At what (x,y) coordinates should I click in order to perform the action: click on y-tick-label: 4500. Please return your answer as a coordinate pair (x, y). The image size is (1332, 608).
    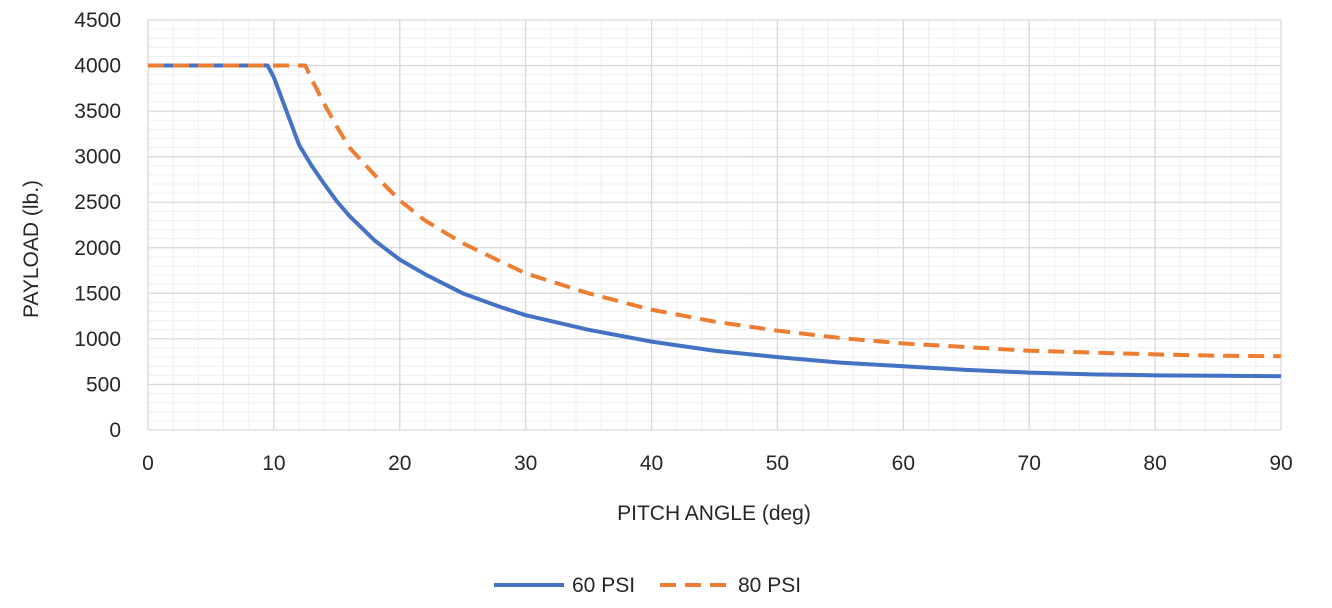
    Looking at the image, I should click on (97, 20).